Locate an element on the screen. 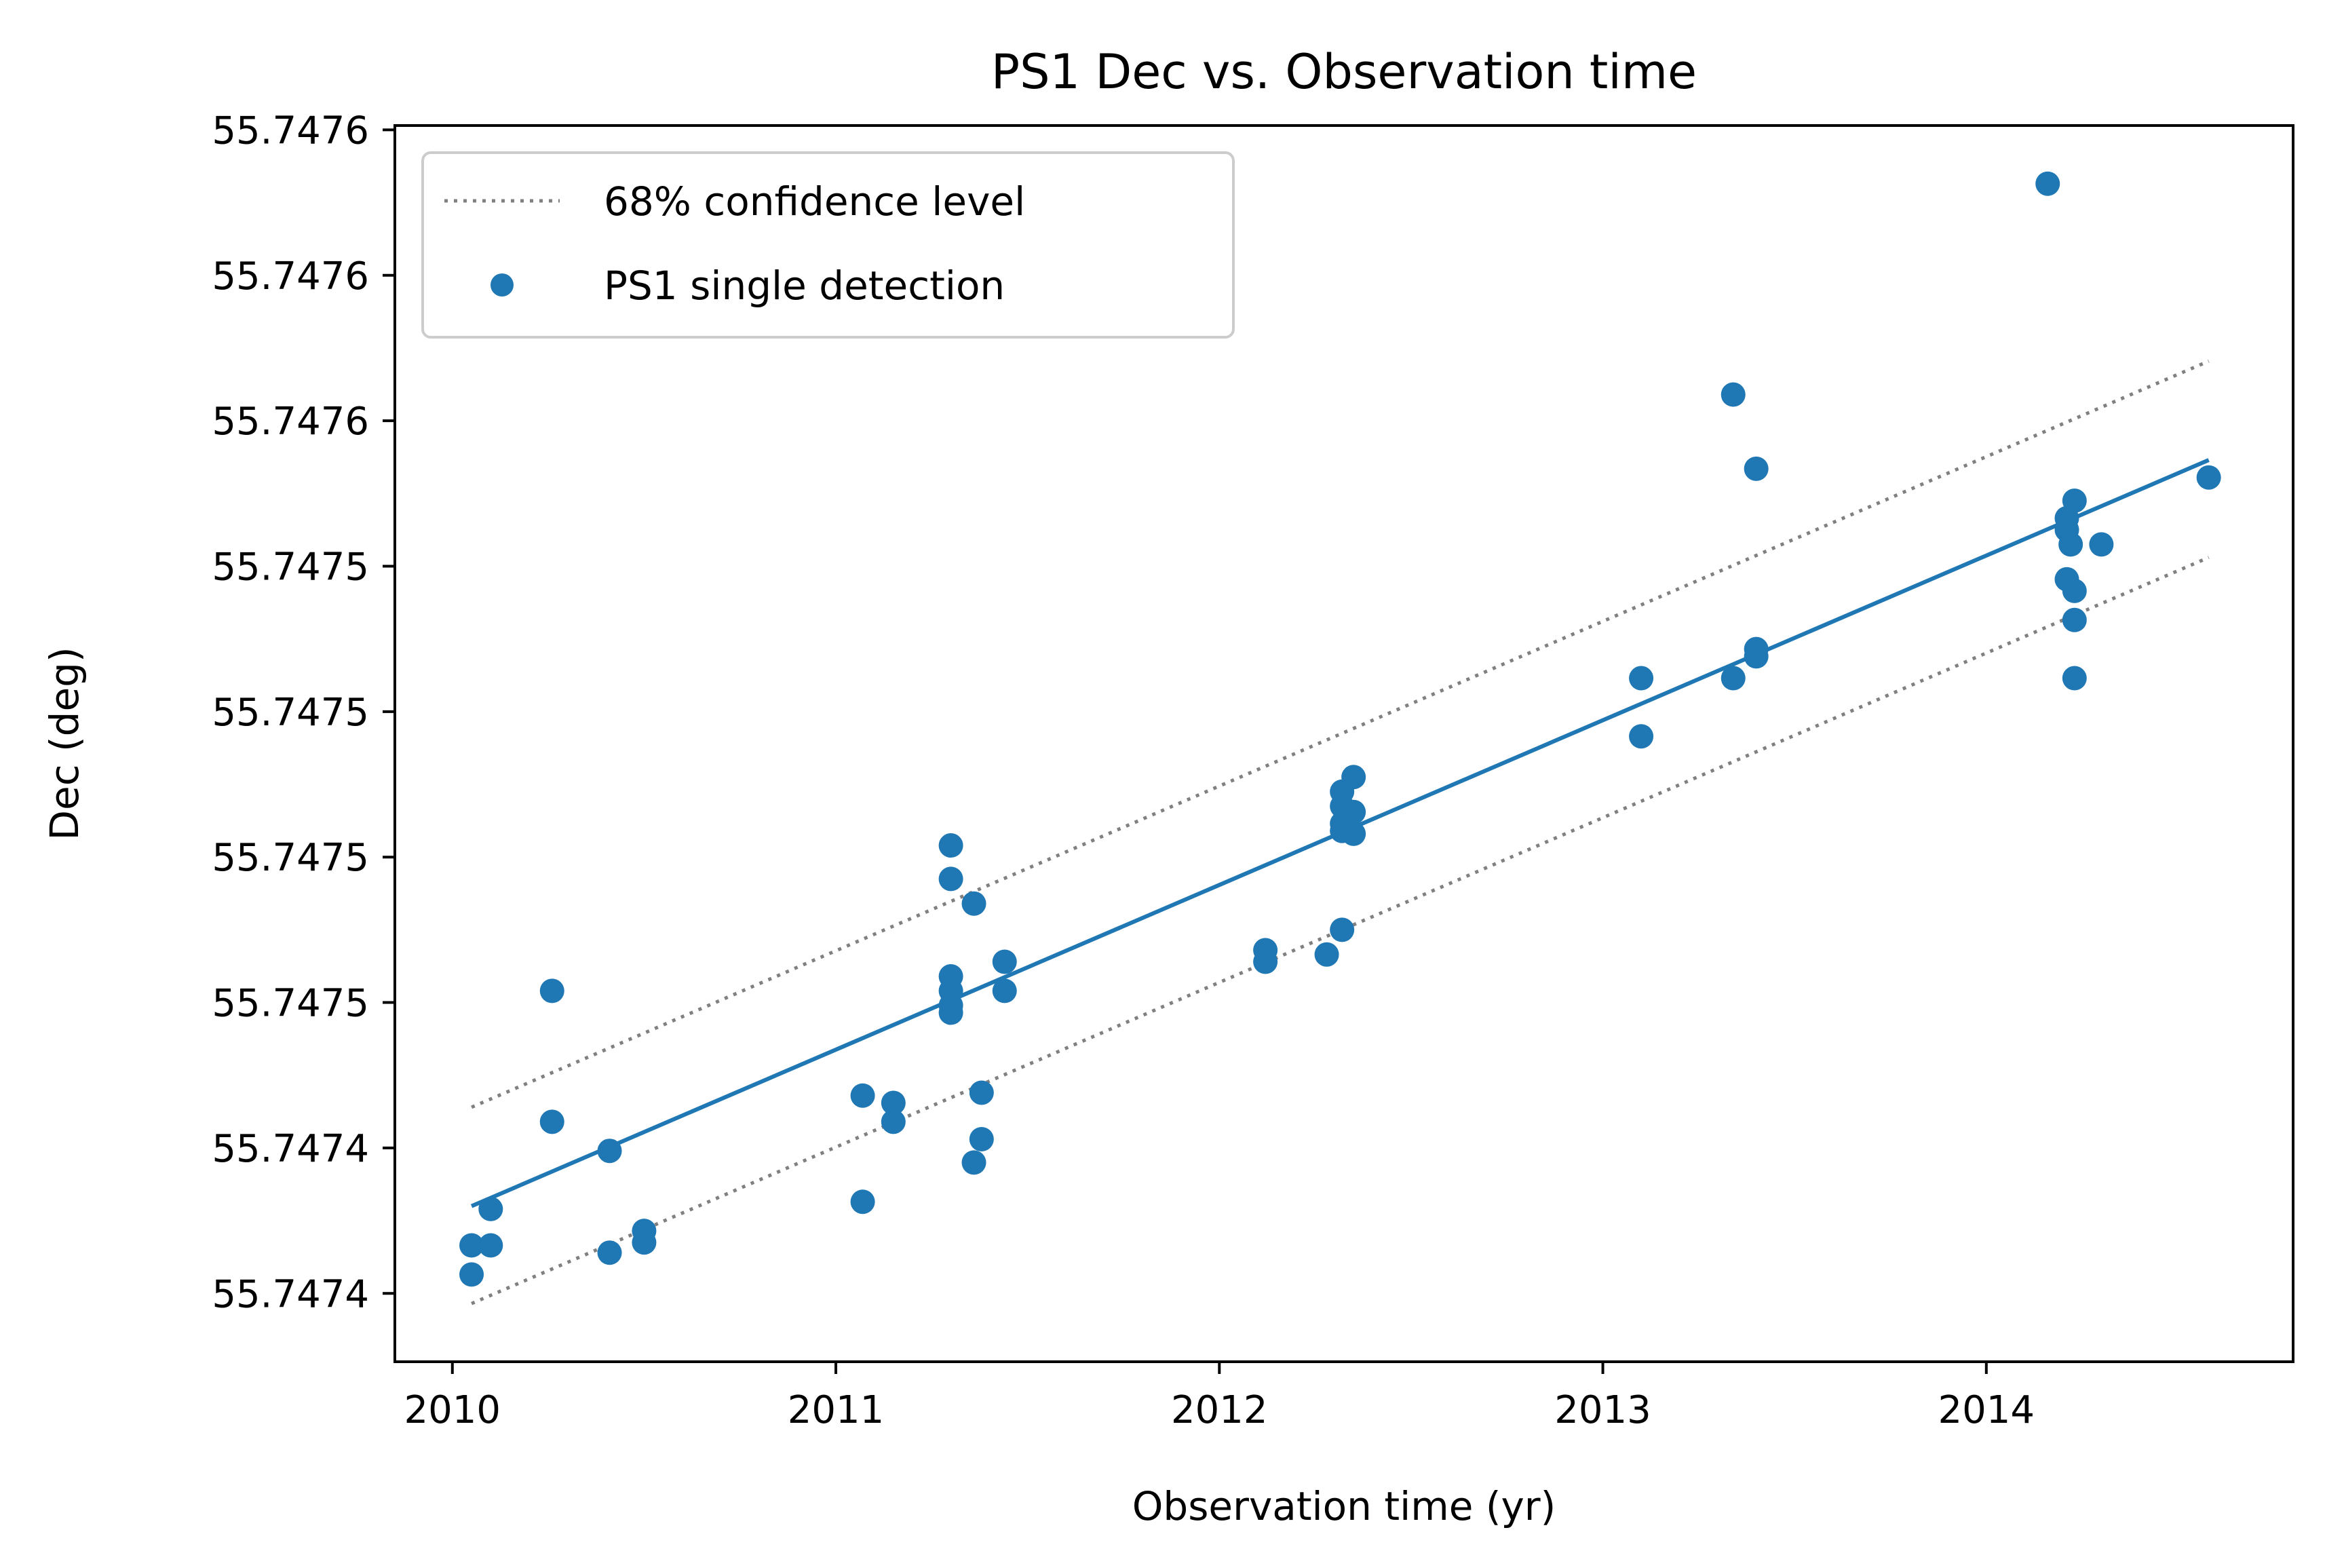 The width and height of the screenshot is (2325, 1568). x-tick-label: 2010 is located at coordinates (452, 1410).